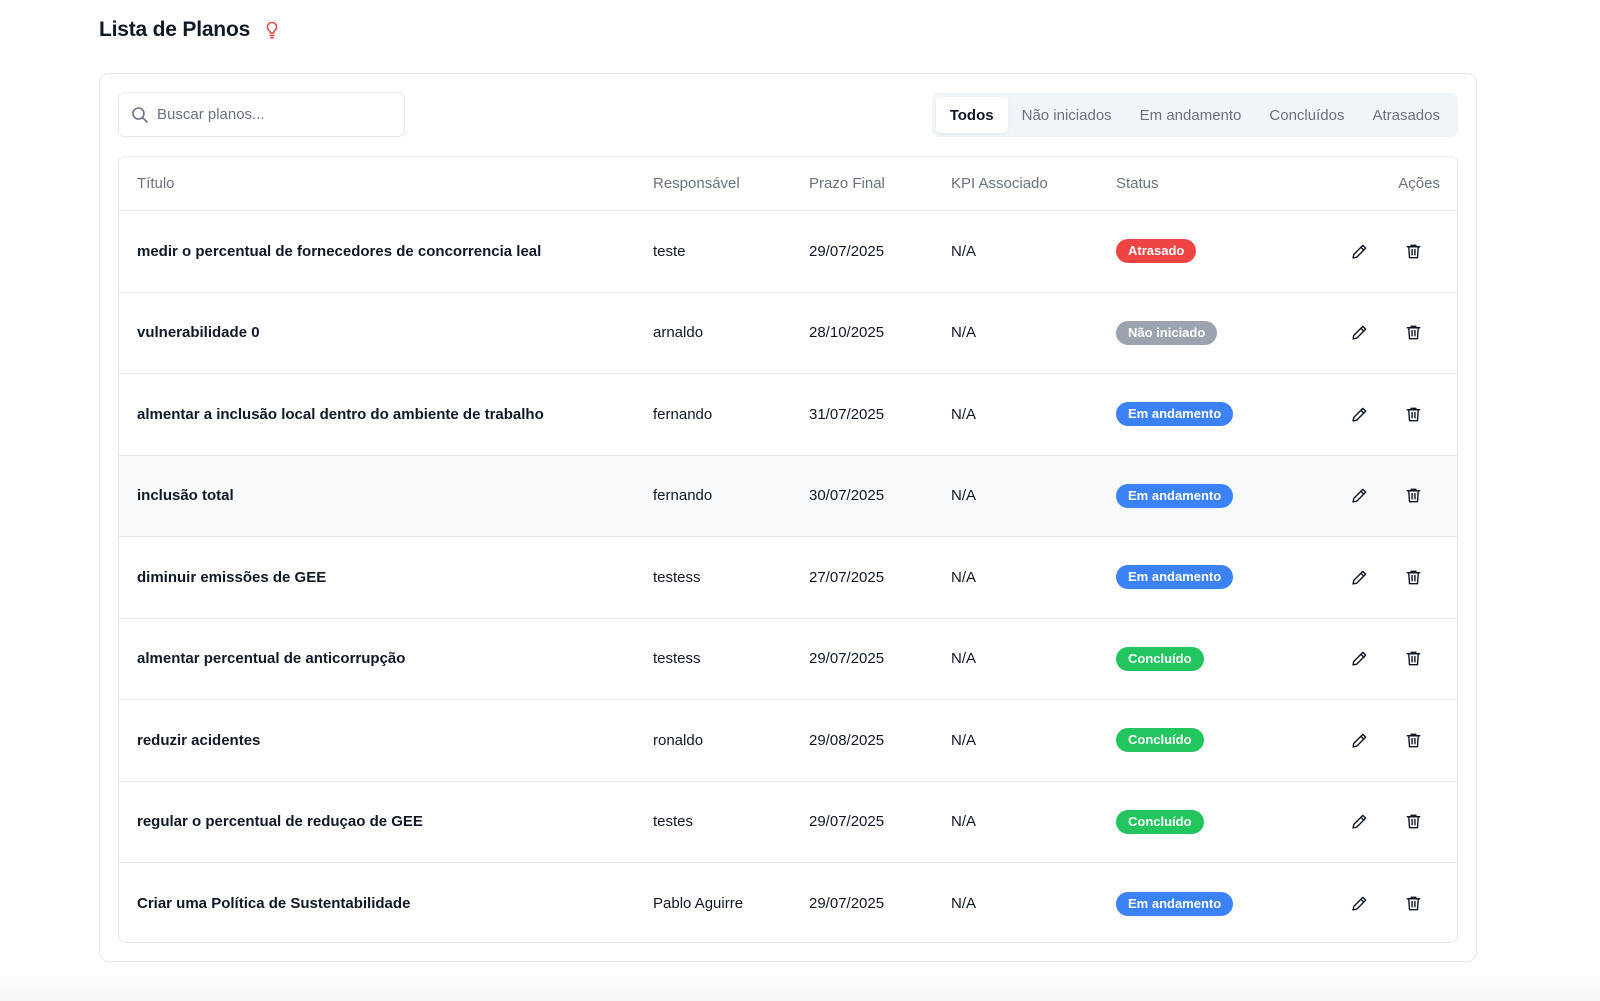  Describe the element at coordinates (198, 333) in the screenshot. I see `row-title: vulnerabilidade 0` at that location.